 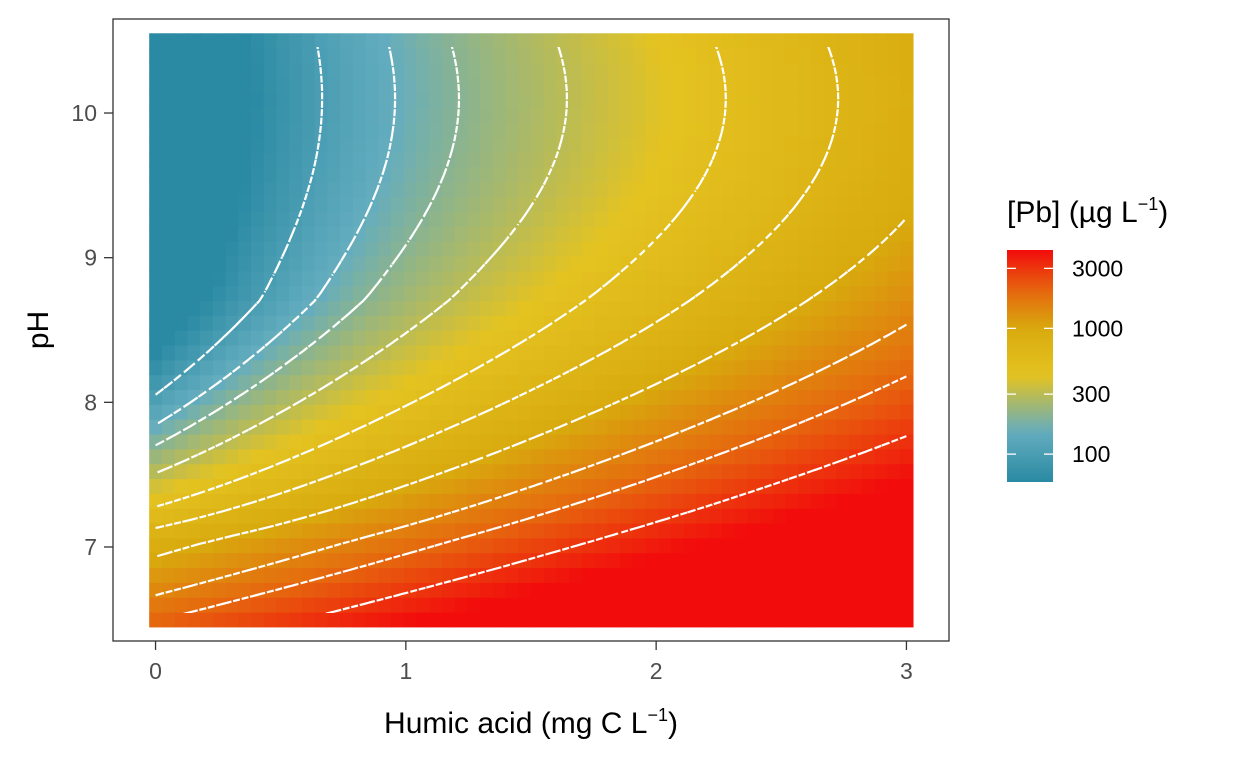 I want to click on x-axis-title: Humic acid (mg C L−1), so click(x=531, y=722).